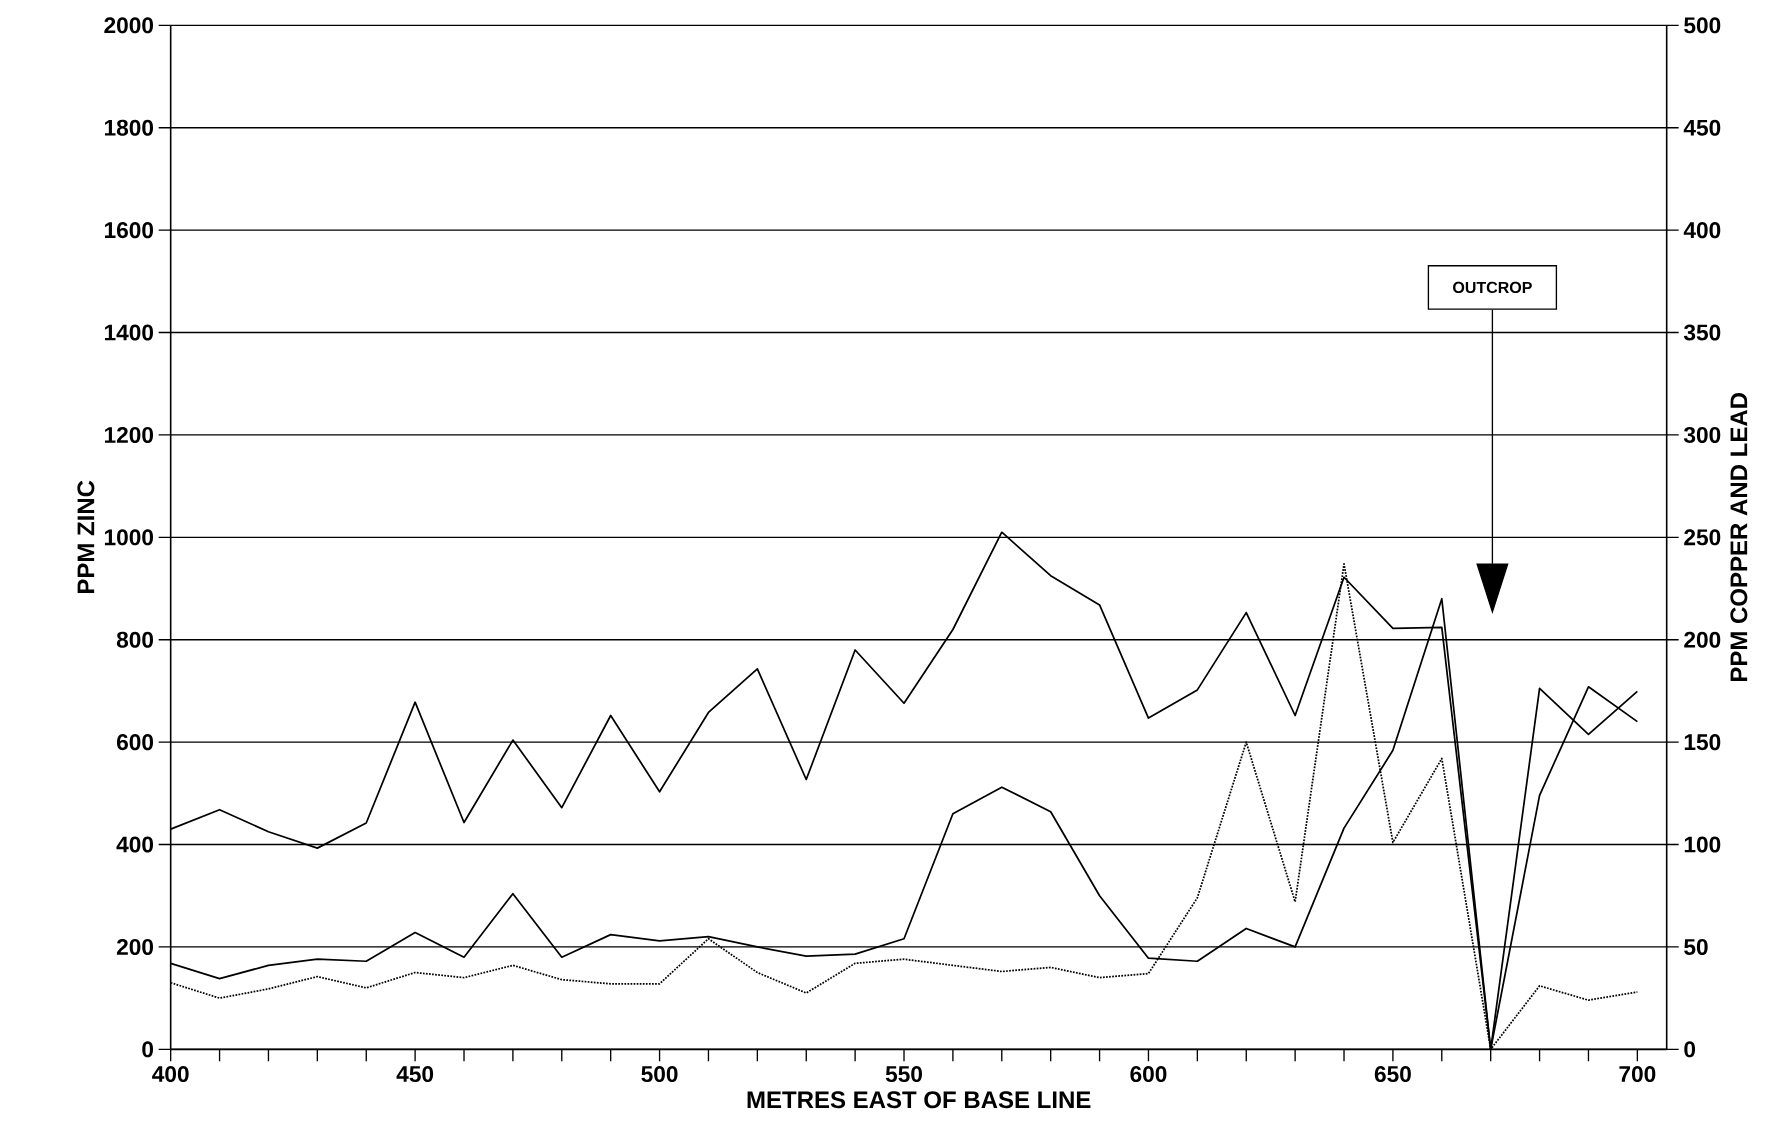 Image resolution: width=1788 pixels, height=1139 pixels. Describe the element at coordinates (1739, 537) in the screenshot. I see `y2-axis-title: PPM COPPER AND LEAD` at that location.